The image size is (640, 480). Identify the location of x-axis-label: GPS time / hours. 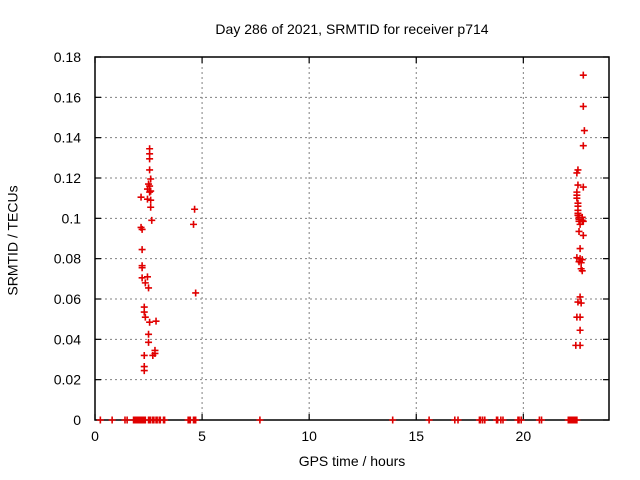
(352, 461).